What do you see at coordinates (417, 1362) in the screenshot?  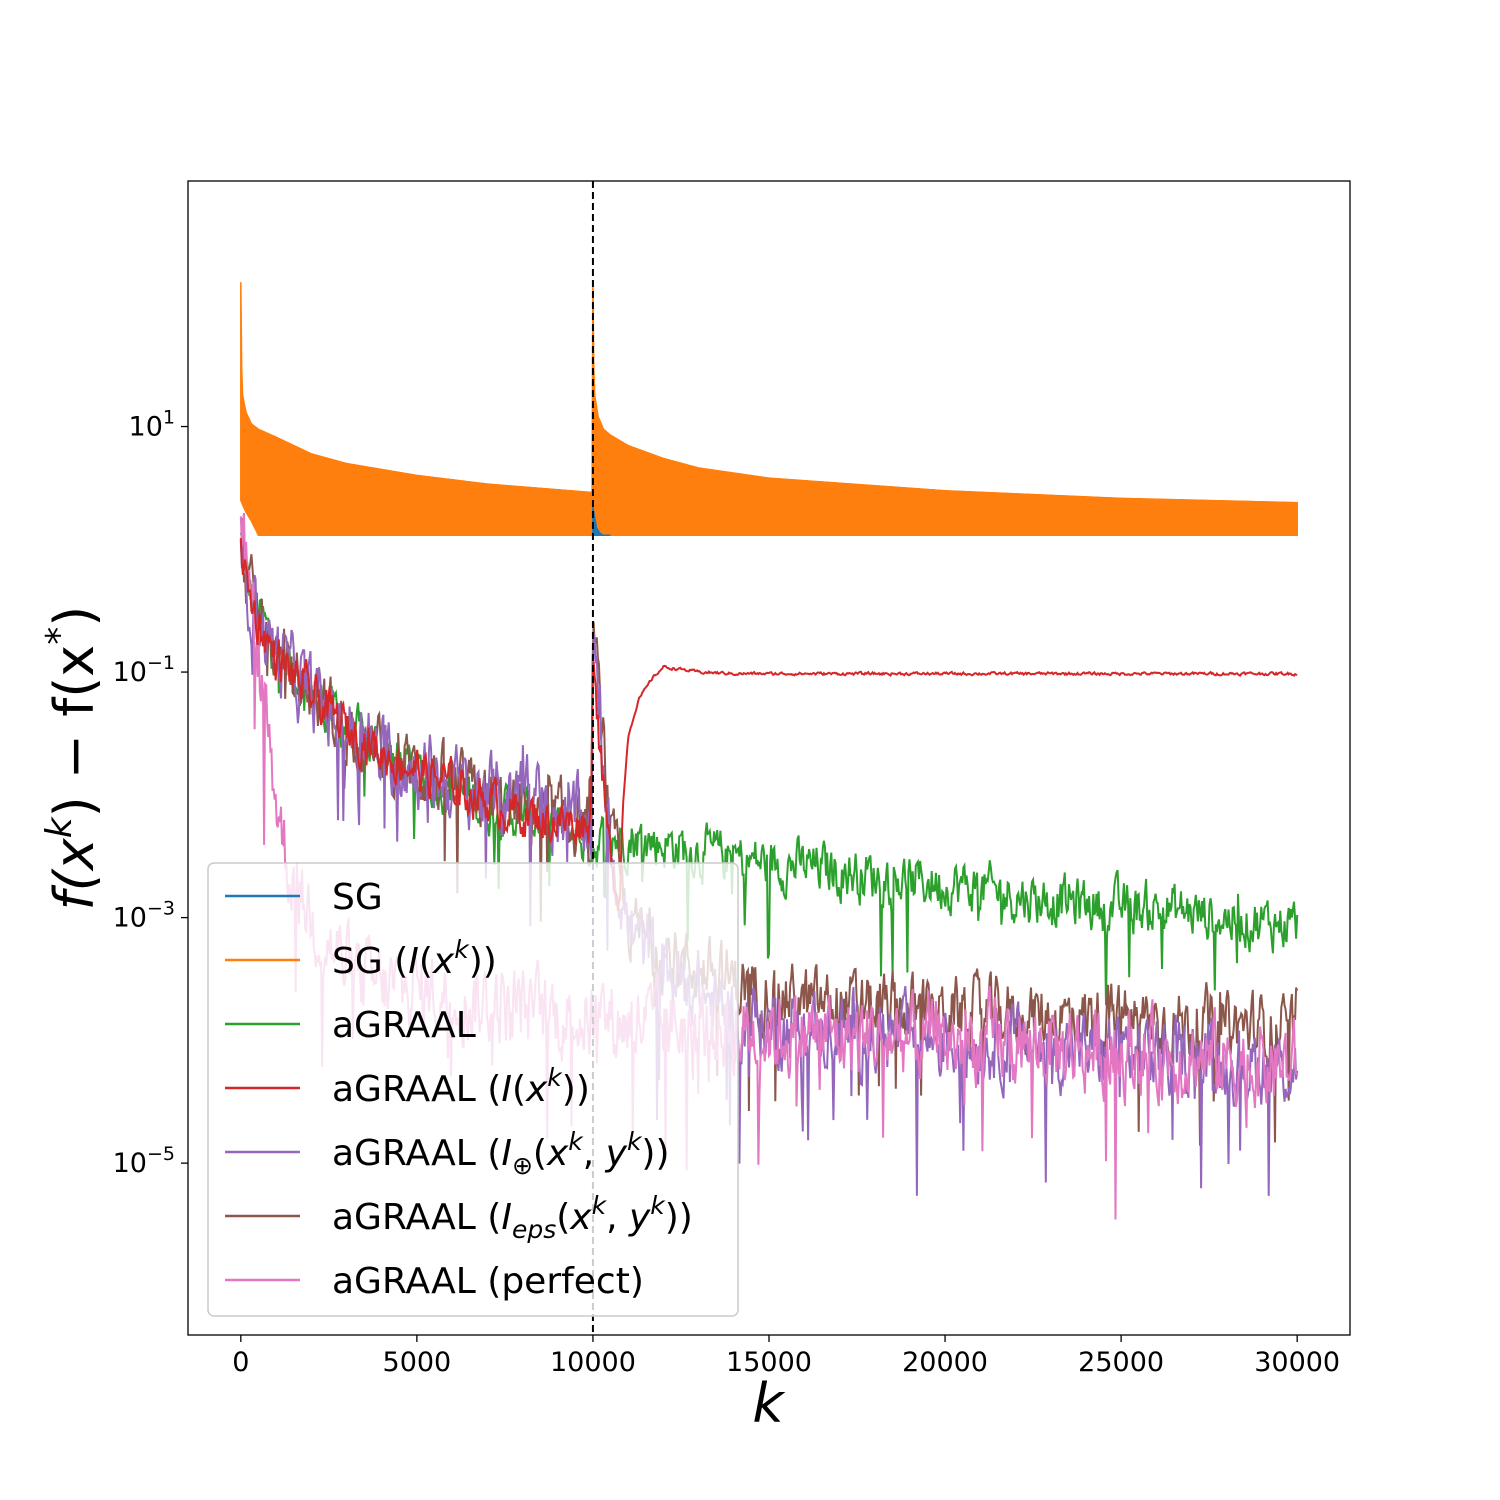 I see `x-tick-label: 5000` at bounding box center [417, 1362].